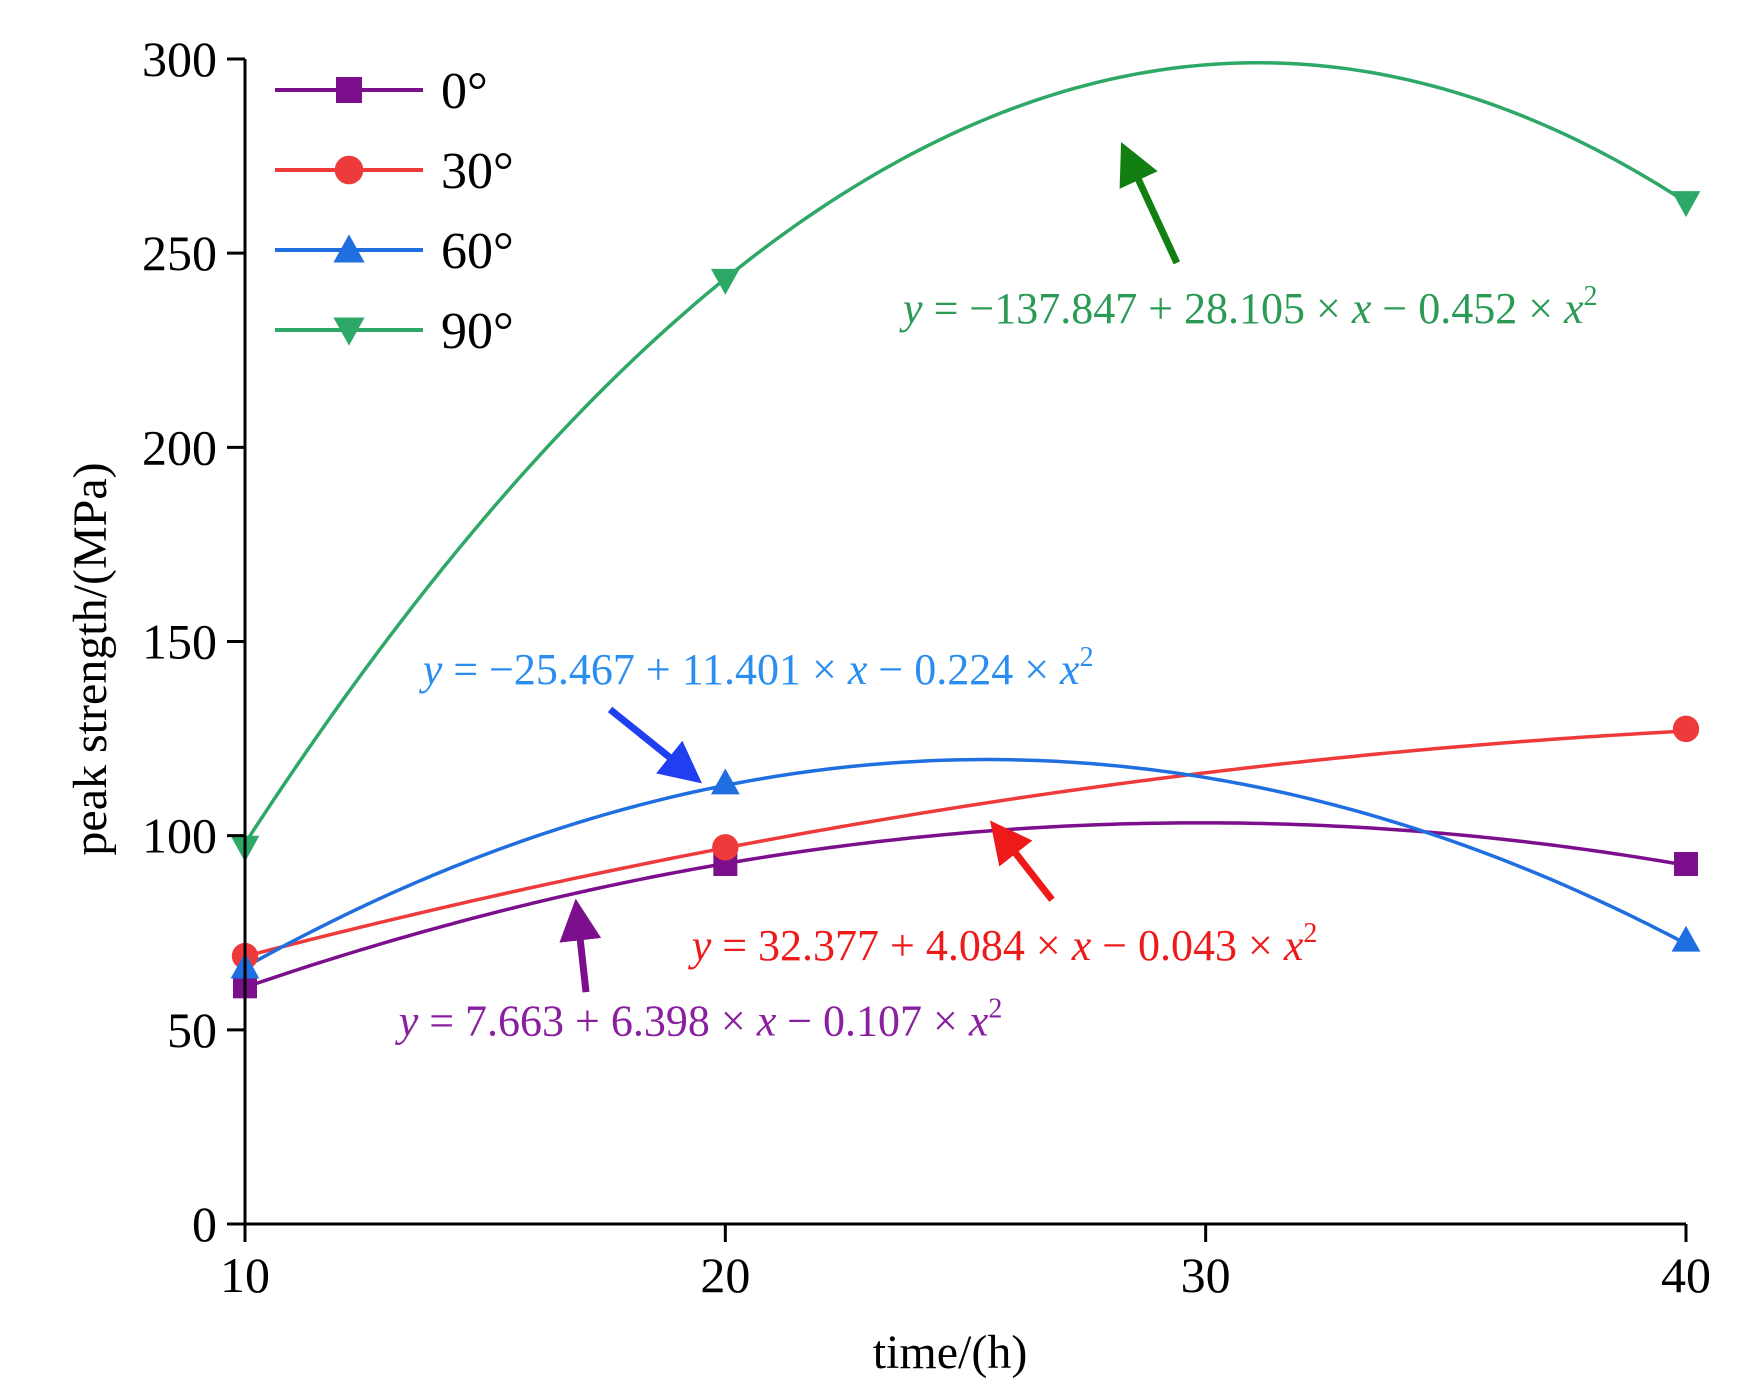 Image resolution: width=1751 pixels, height=1393 pixels. What do you see at coordinates (1003, 944) in the screenshot?
I see `equation-30deg: y = 32.377 + 4.084 × x − 0.043 × x2` at bounding box center [1003, 944].